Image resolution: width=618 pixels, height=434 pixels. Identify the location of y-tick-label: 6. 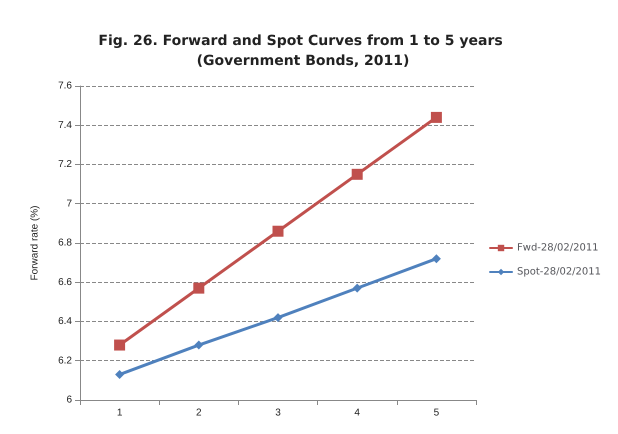
(69, 400).